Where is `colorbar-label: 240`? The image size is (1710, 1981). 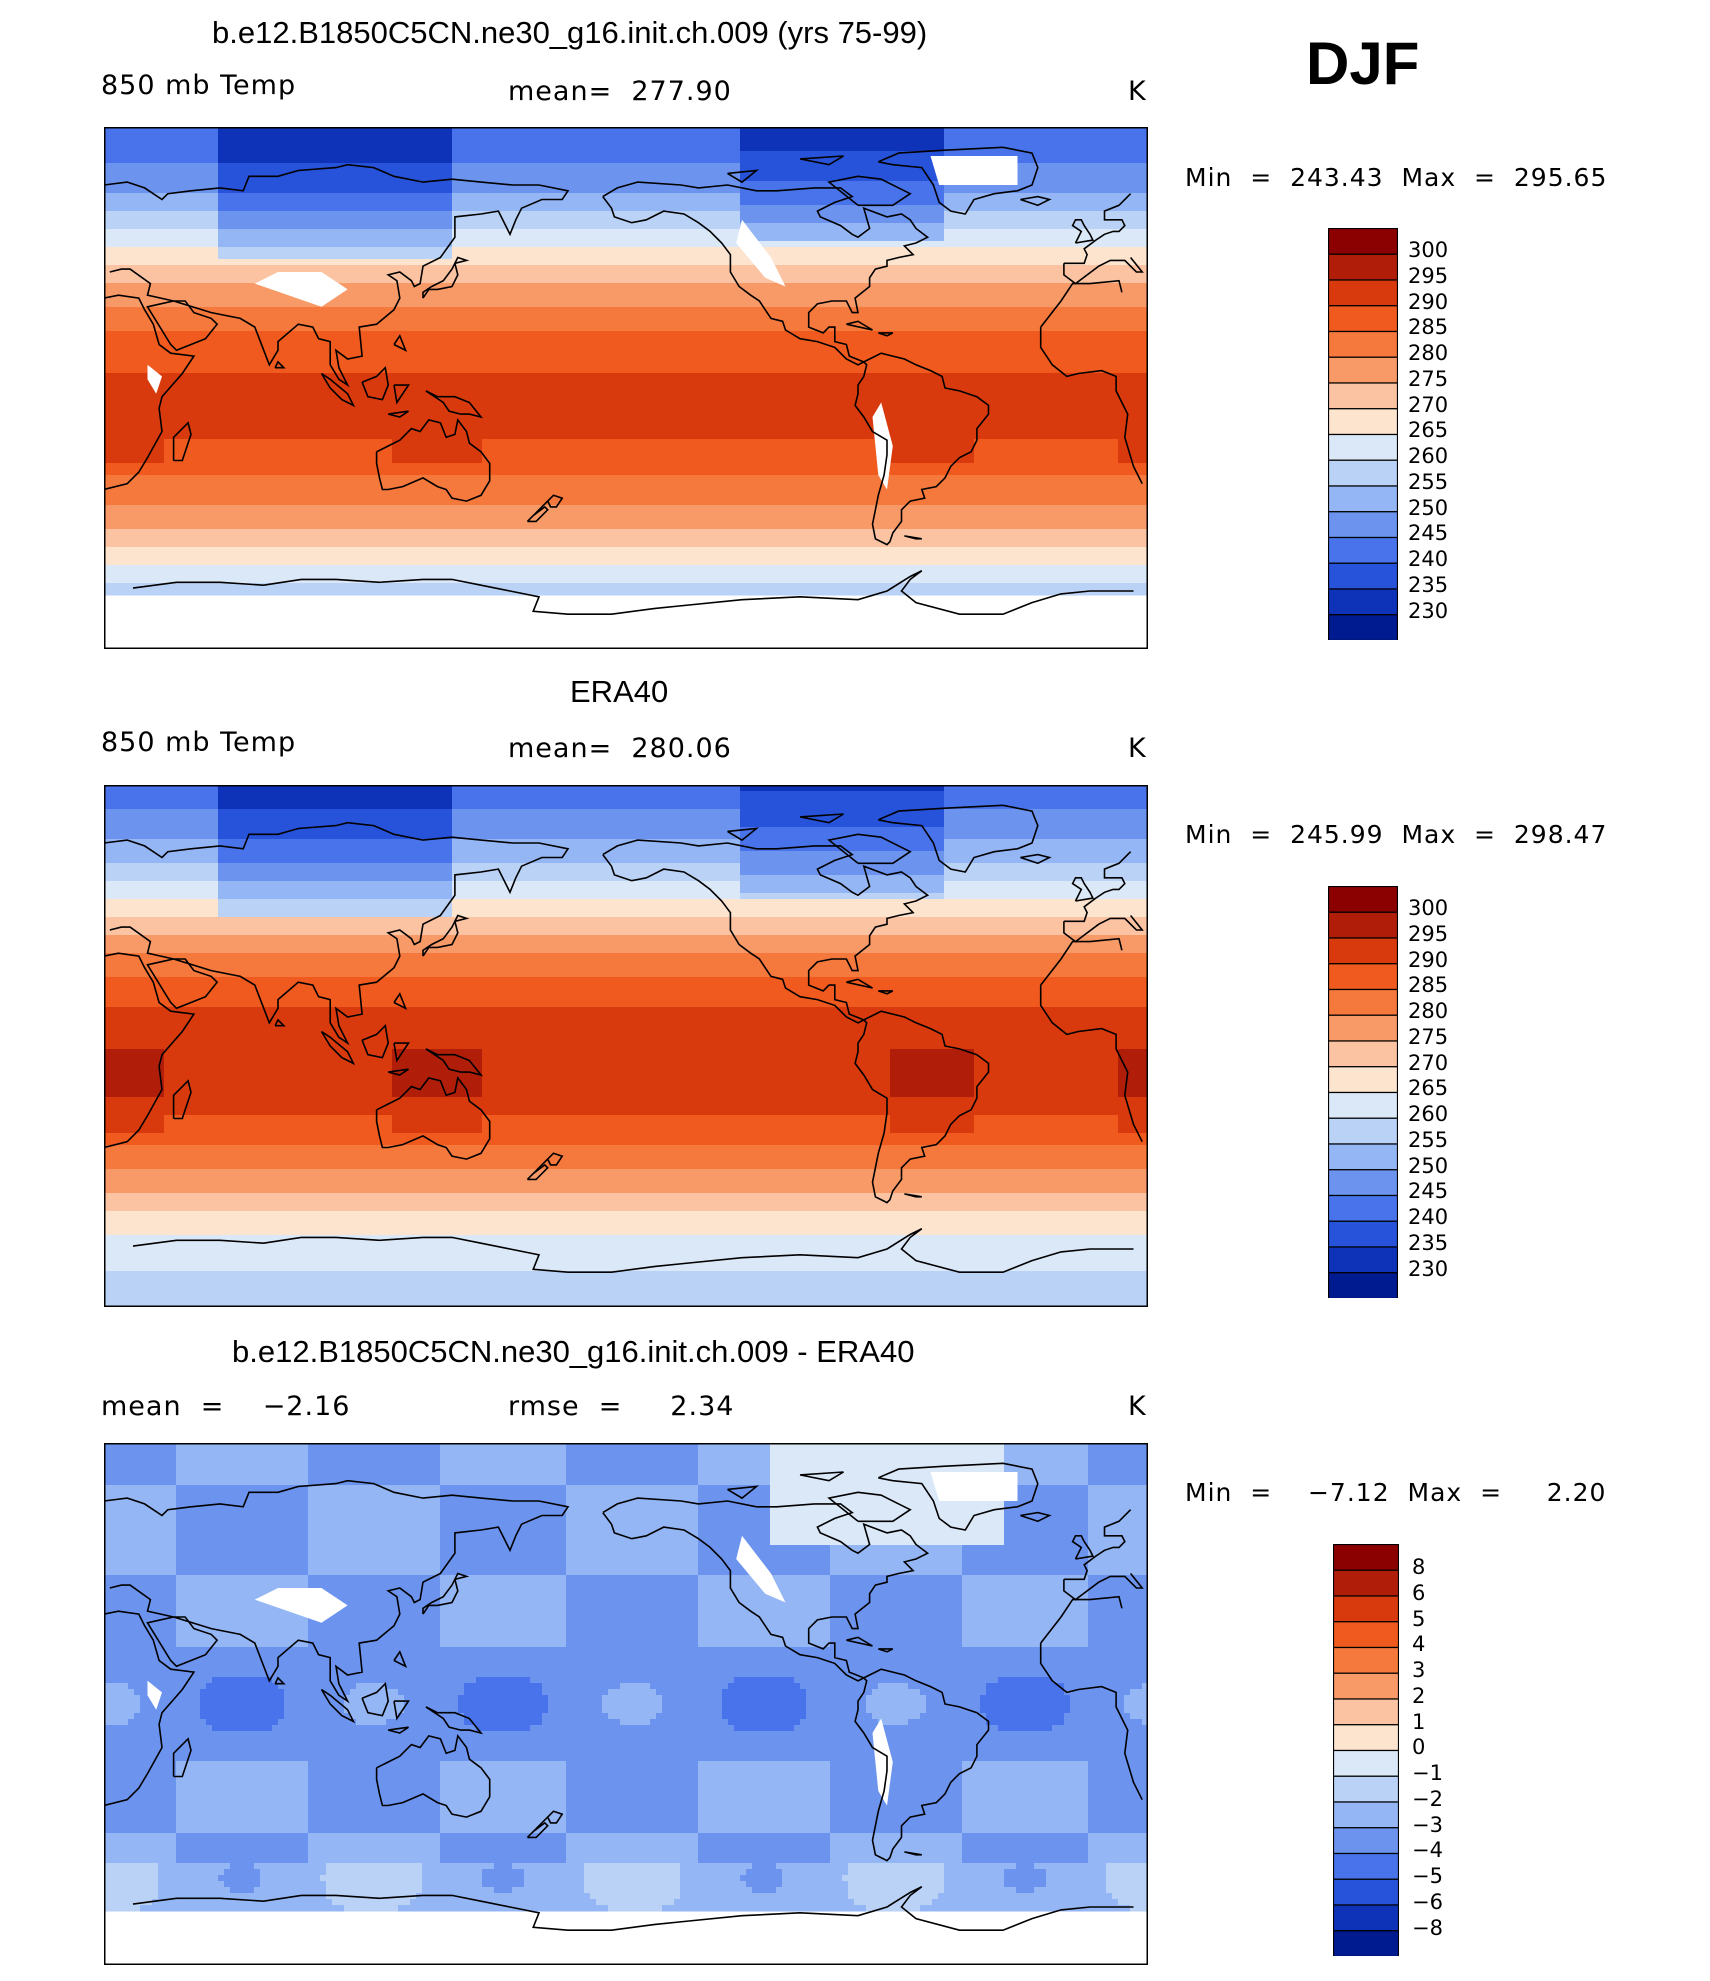
colorbar-label: 240 is located at coordinates (1428, 559).